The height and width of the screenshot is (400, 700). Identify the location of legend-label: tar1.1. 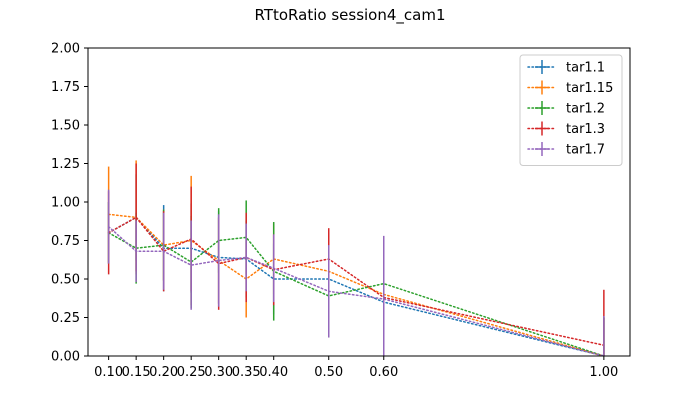
(585, 68).